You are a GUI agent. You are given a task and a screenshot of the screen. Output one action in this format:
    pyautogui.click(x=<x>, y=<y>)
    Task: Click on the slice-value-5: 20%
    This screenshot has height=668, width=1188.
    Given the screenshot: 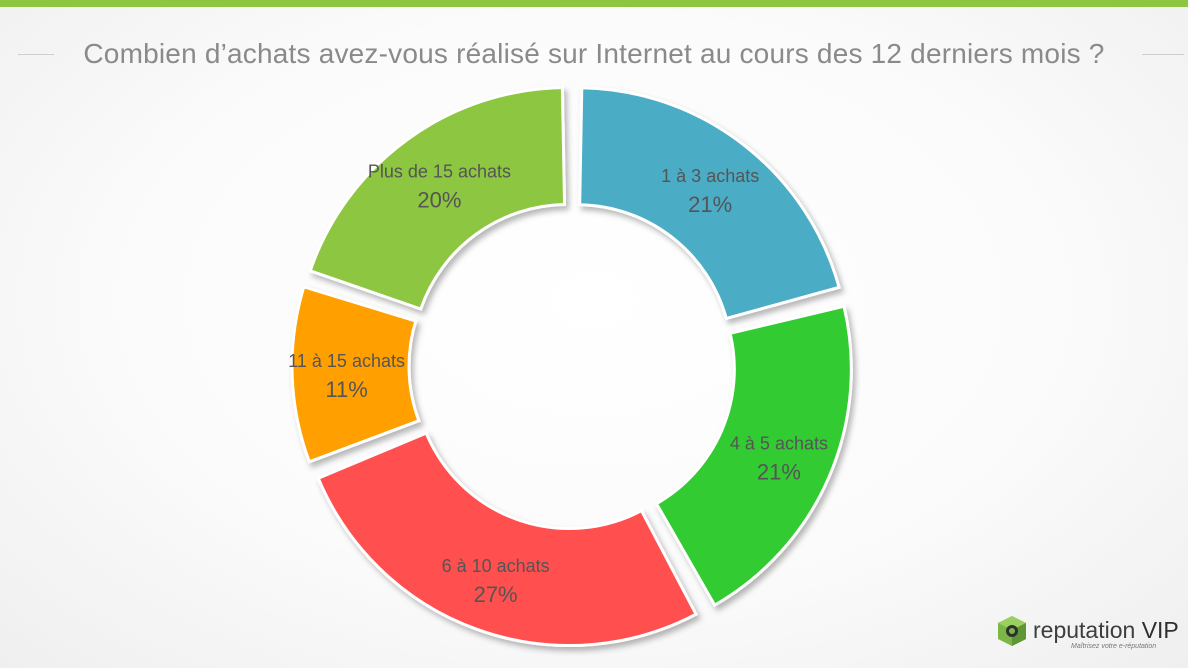 What is the action you would take?
    pyautogui.click(x=439, y=200)
    